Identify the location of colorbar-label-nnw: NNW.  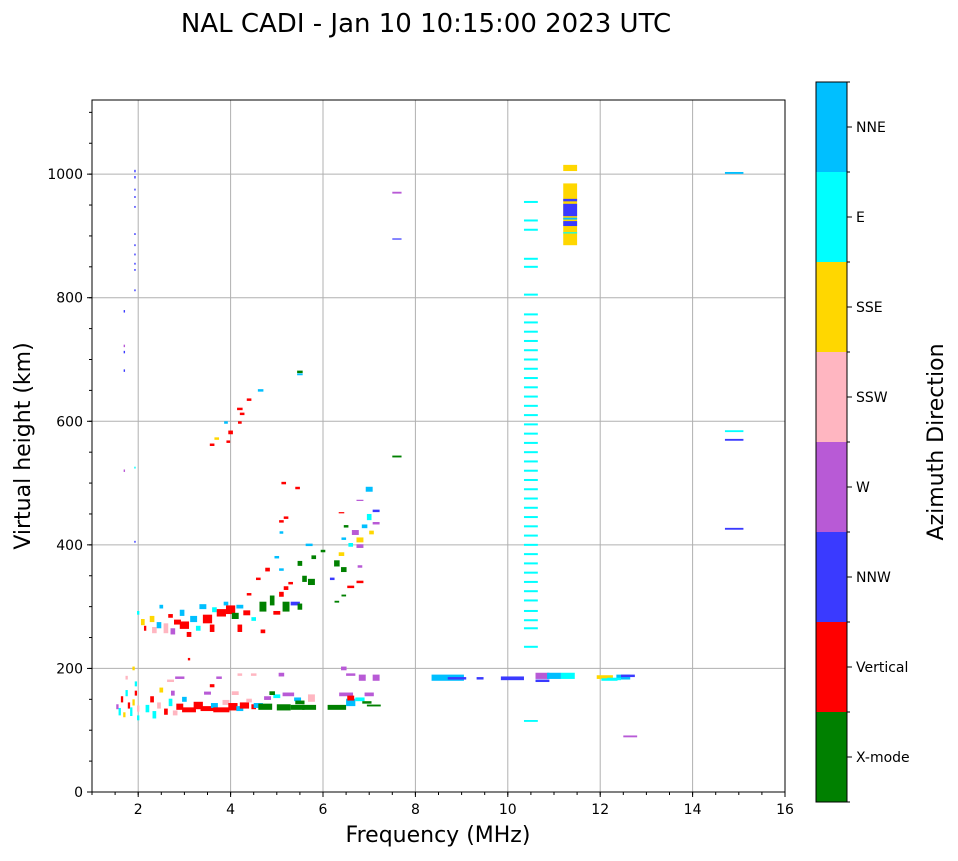
(873, 578).